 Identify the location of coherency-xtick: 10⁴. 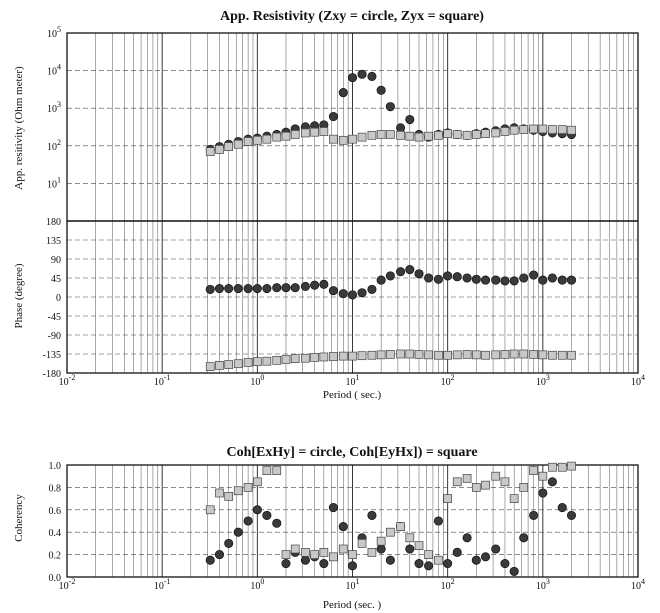
(638, 584).